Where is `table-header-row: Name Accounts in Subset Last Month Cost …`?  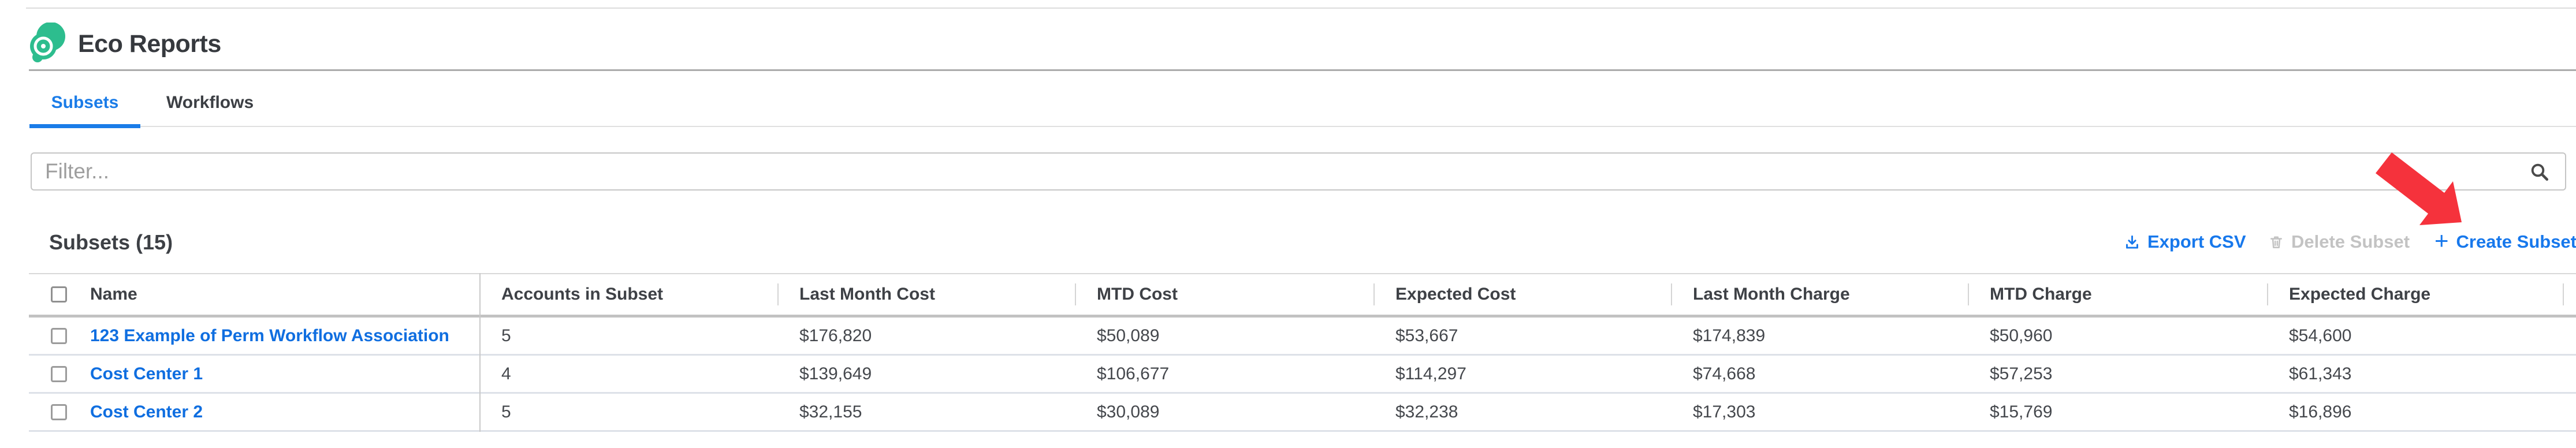 table-header-row: Name Accounts in Subset Last Month Cost … is located at coordinates (1302, 294).